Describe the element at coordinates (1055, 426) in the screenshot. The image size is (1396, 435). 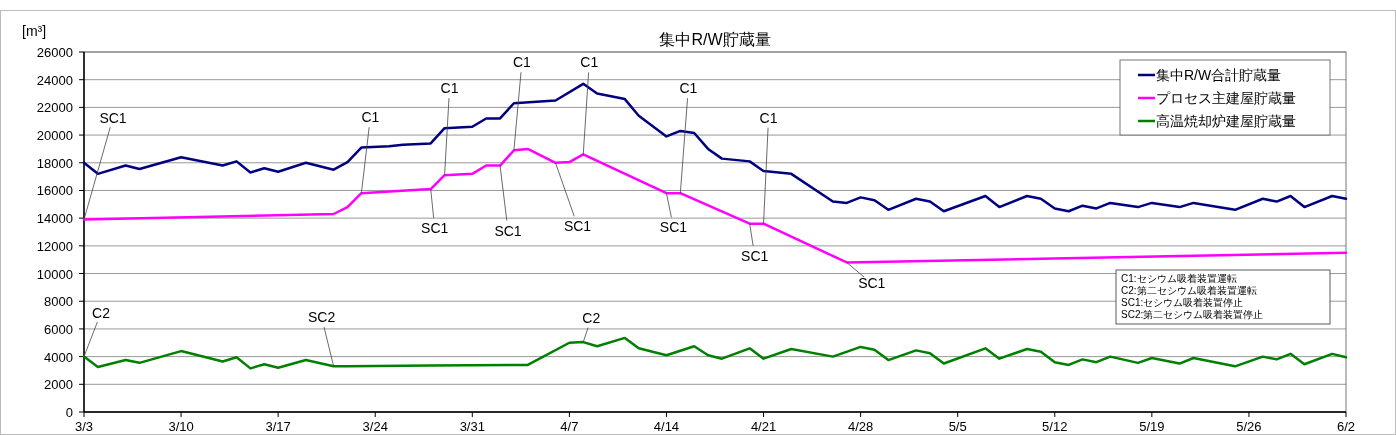
I see `x-tick-label: 5/12` at that location.